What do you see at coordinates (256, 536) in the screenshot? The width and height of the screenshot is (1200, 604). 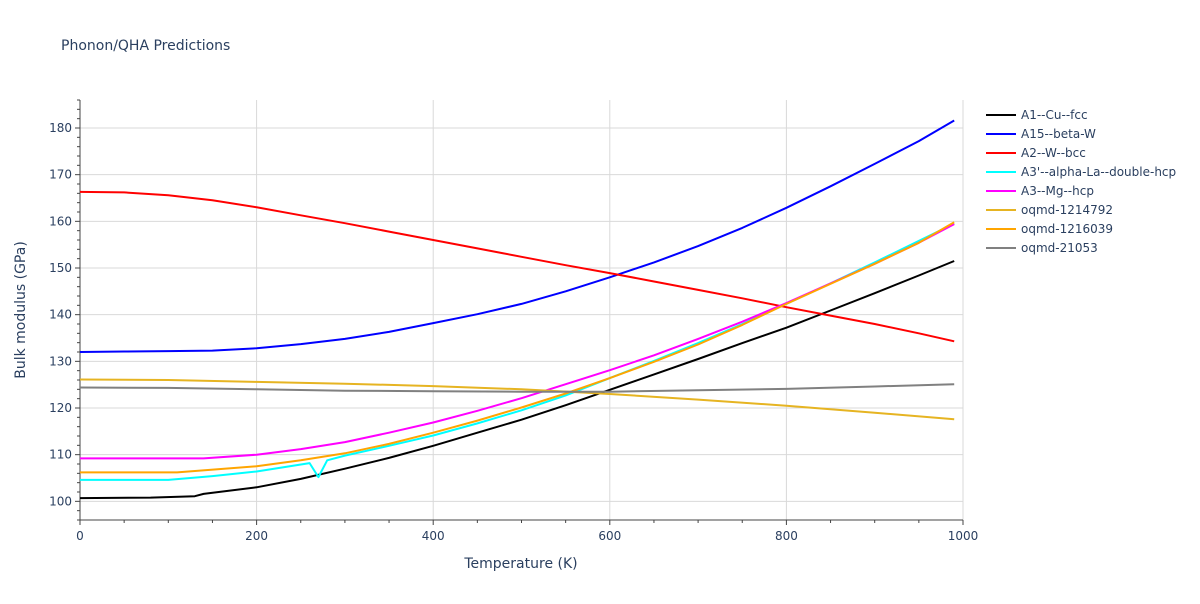 I see `x-tick-label: 200` at bounding box center [256, 536].